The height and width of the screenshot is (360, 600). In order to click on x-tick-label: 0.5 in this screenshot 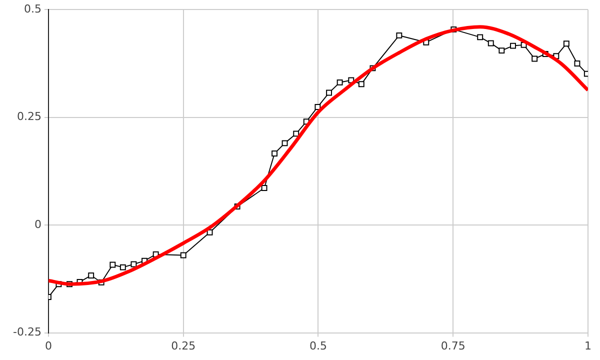, I will do `click(318, 345)`.